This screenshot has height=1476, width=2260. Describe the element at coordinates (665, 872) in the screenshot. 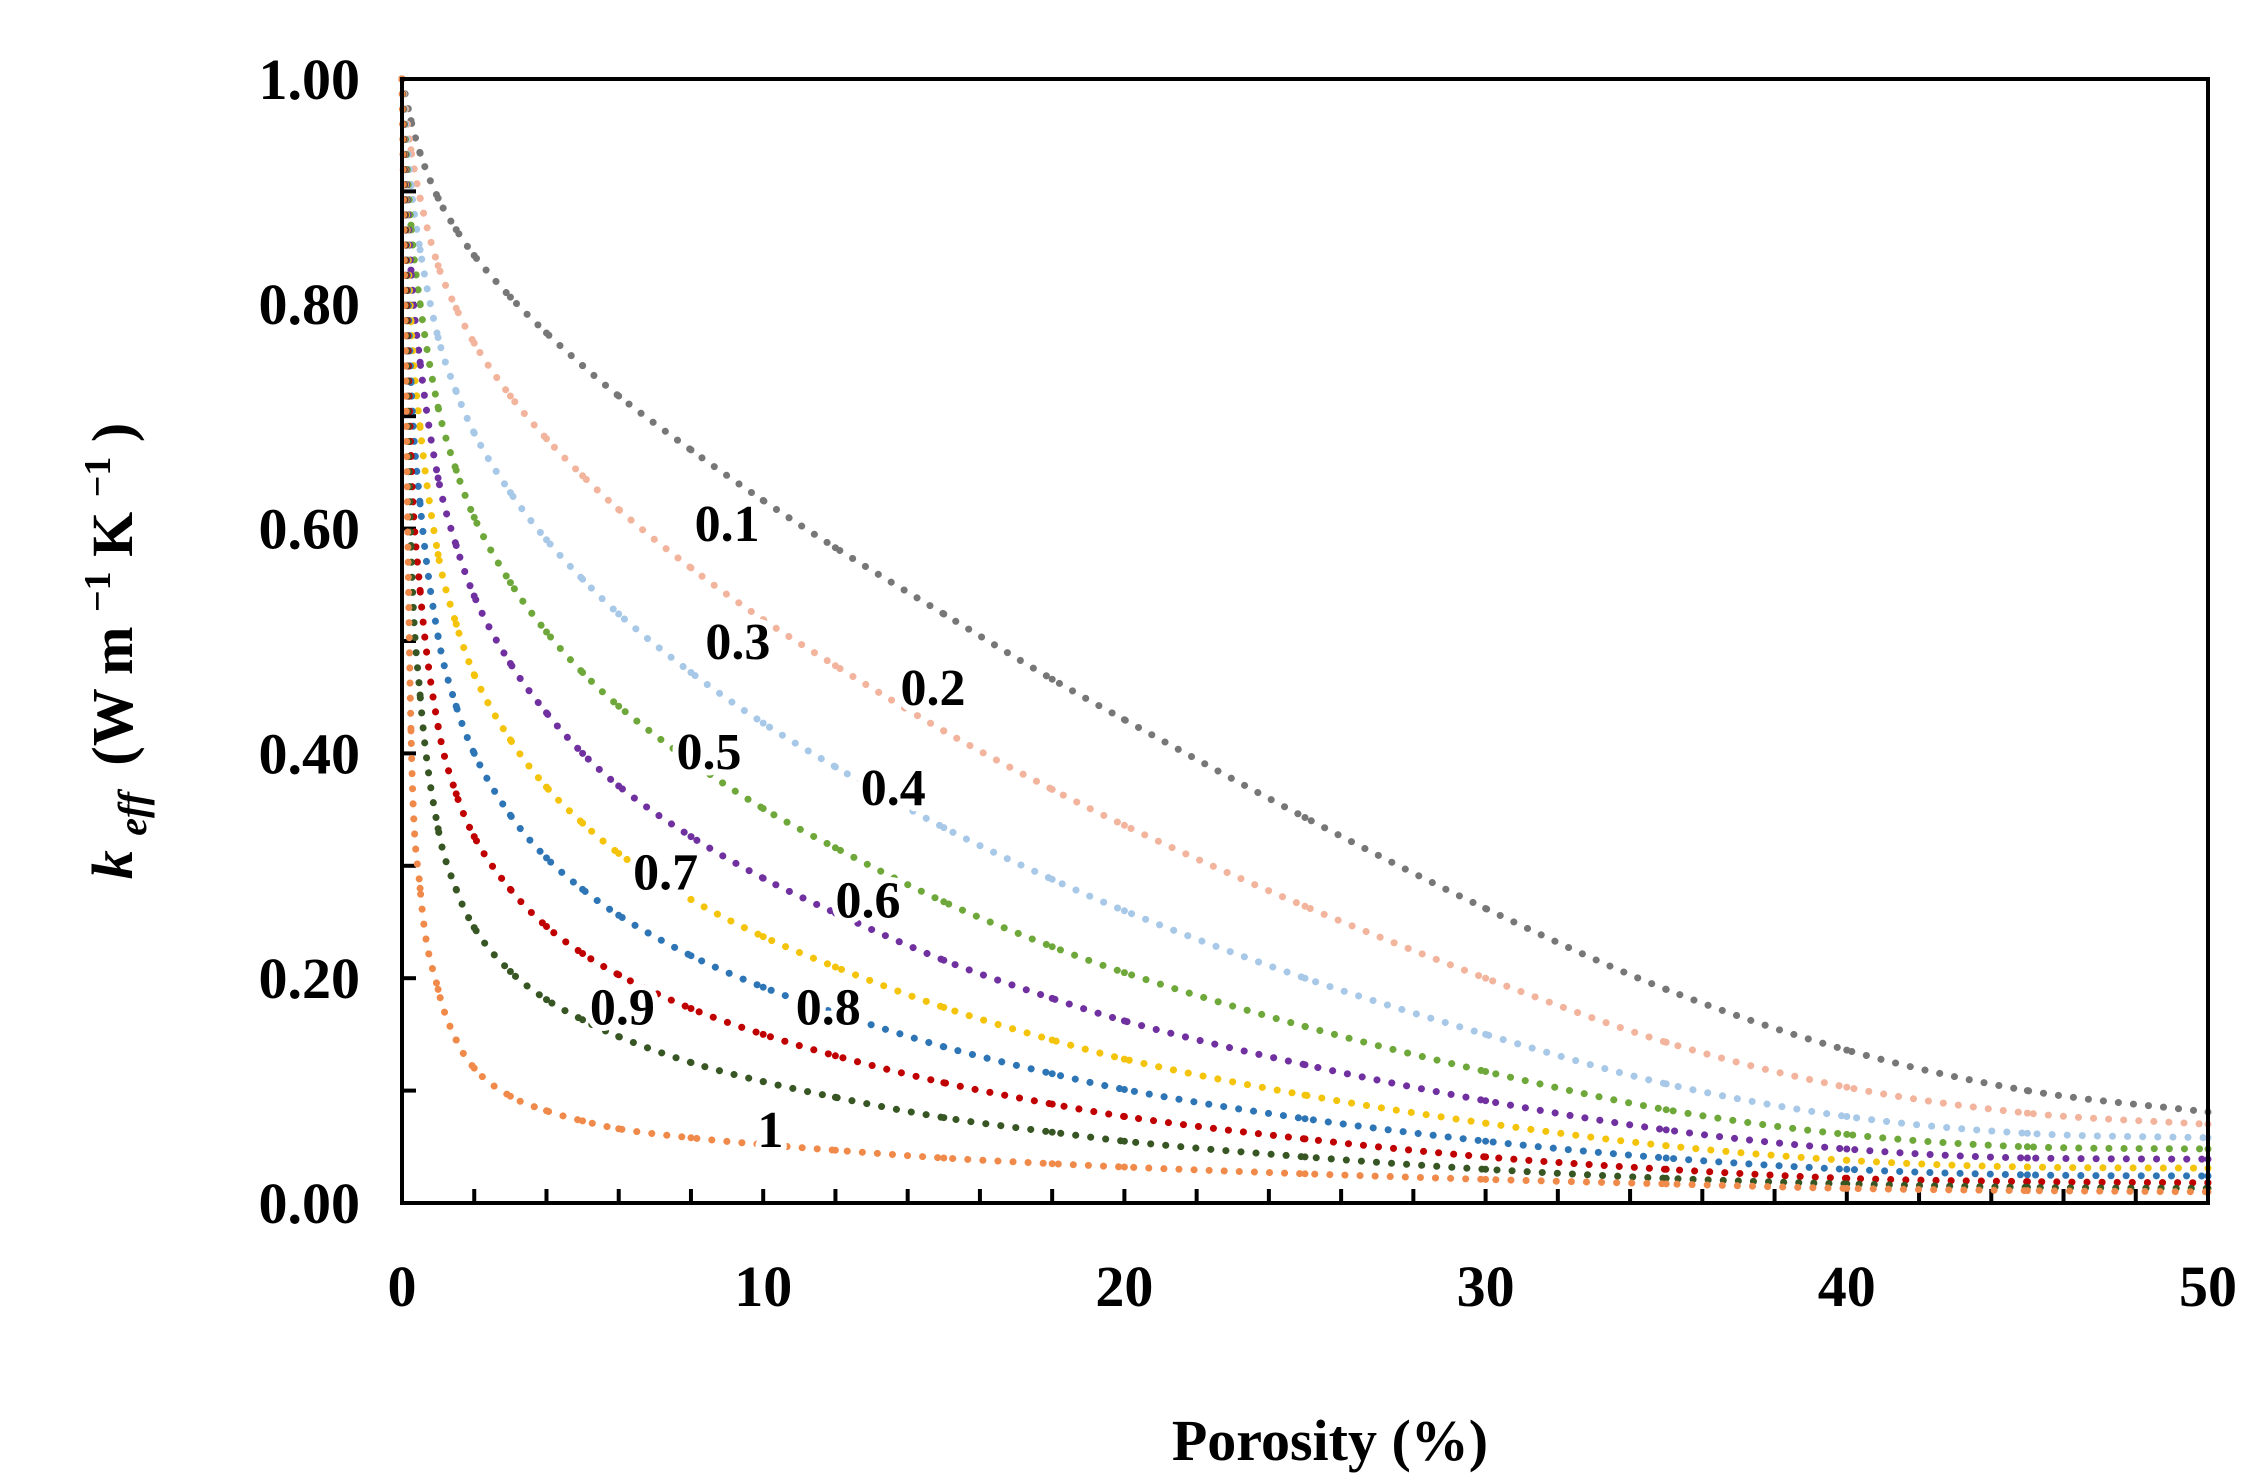

I see `series-label-0-7: 0.7` at that location.